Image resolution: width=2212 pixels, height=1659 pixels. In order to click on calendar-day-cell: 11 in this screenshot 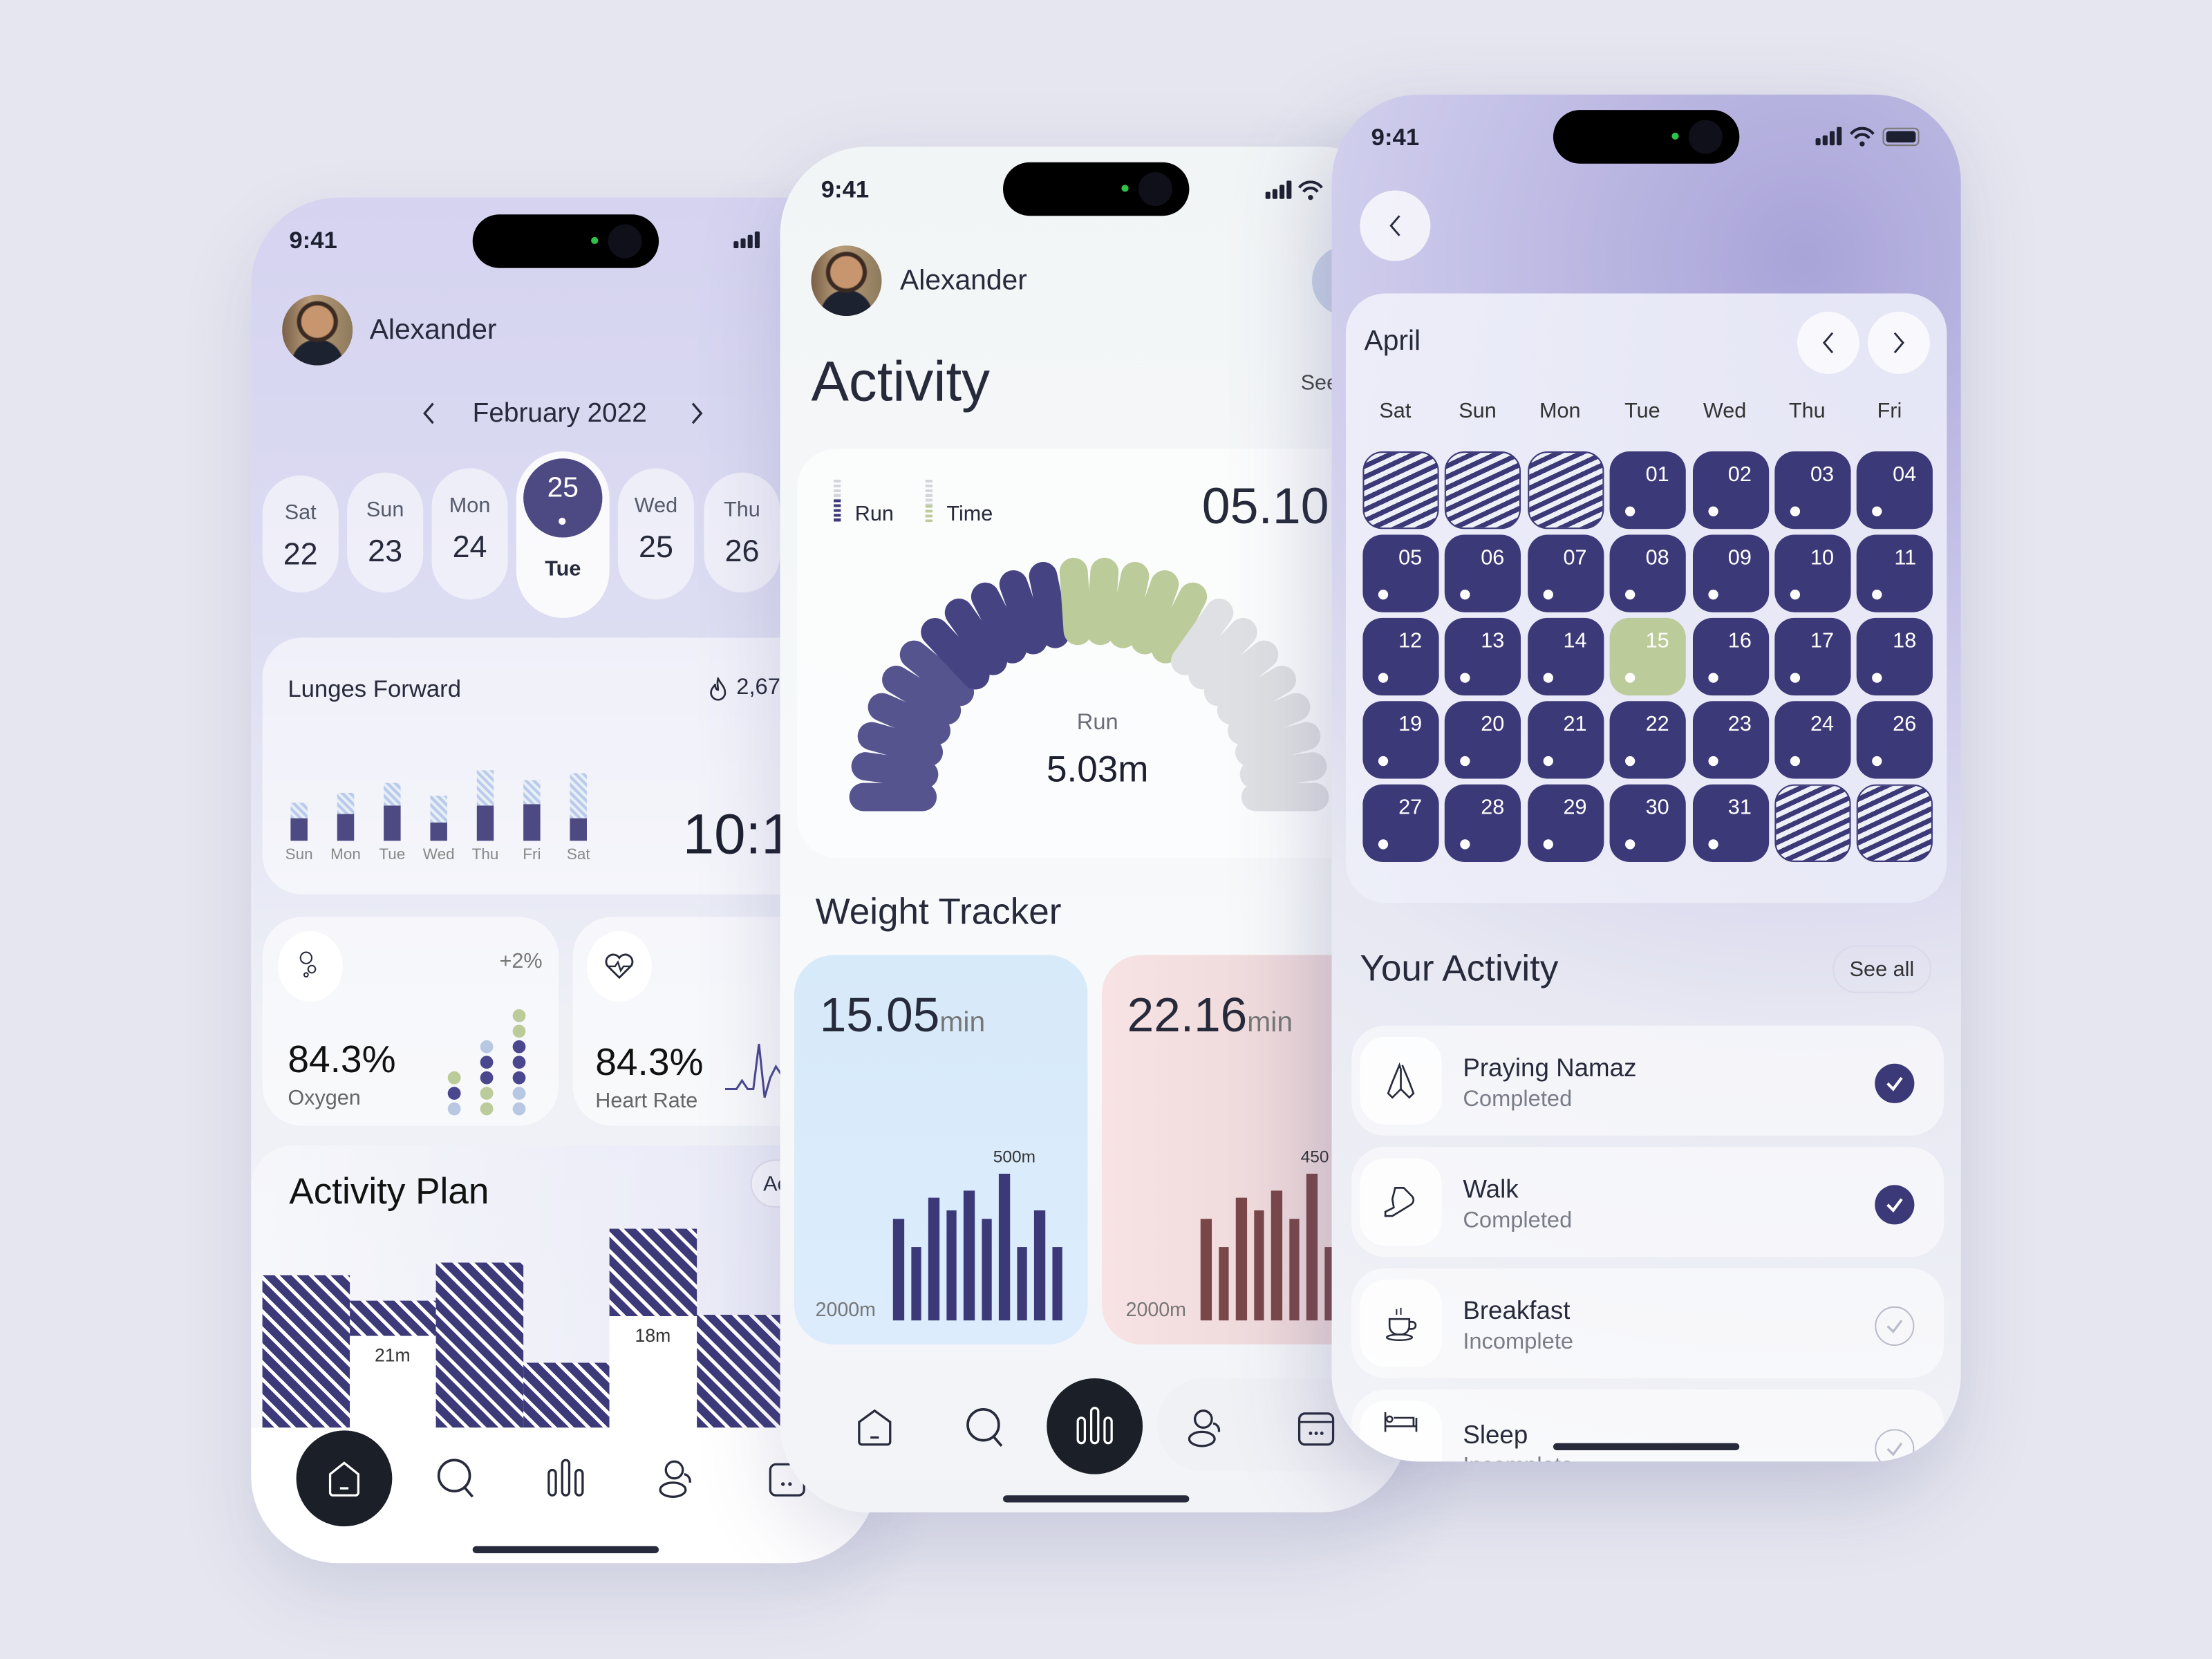, I will do `click(1895, 573)`.